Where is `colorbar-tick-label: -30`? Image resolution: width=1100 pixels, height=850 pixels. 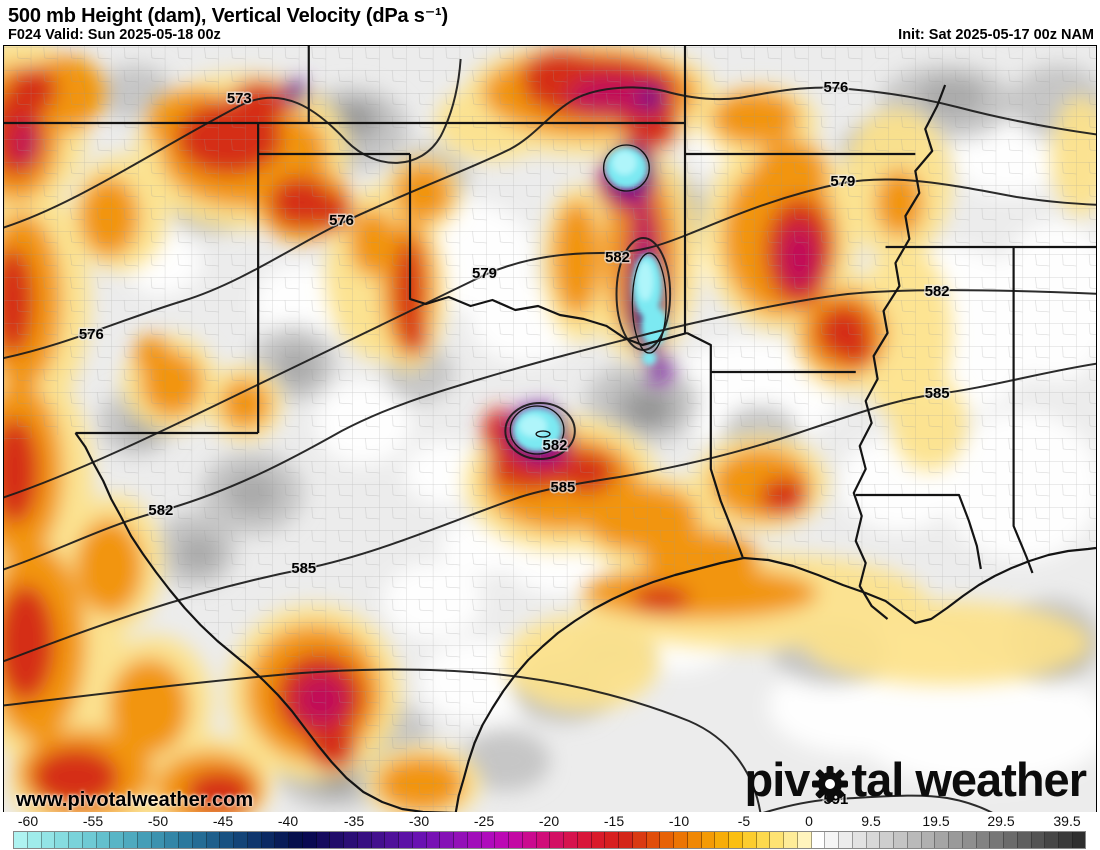
colorbar-tick-label: -30 is located at coordinates (419, 821).